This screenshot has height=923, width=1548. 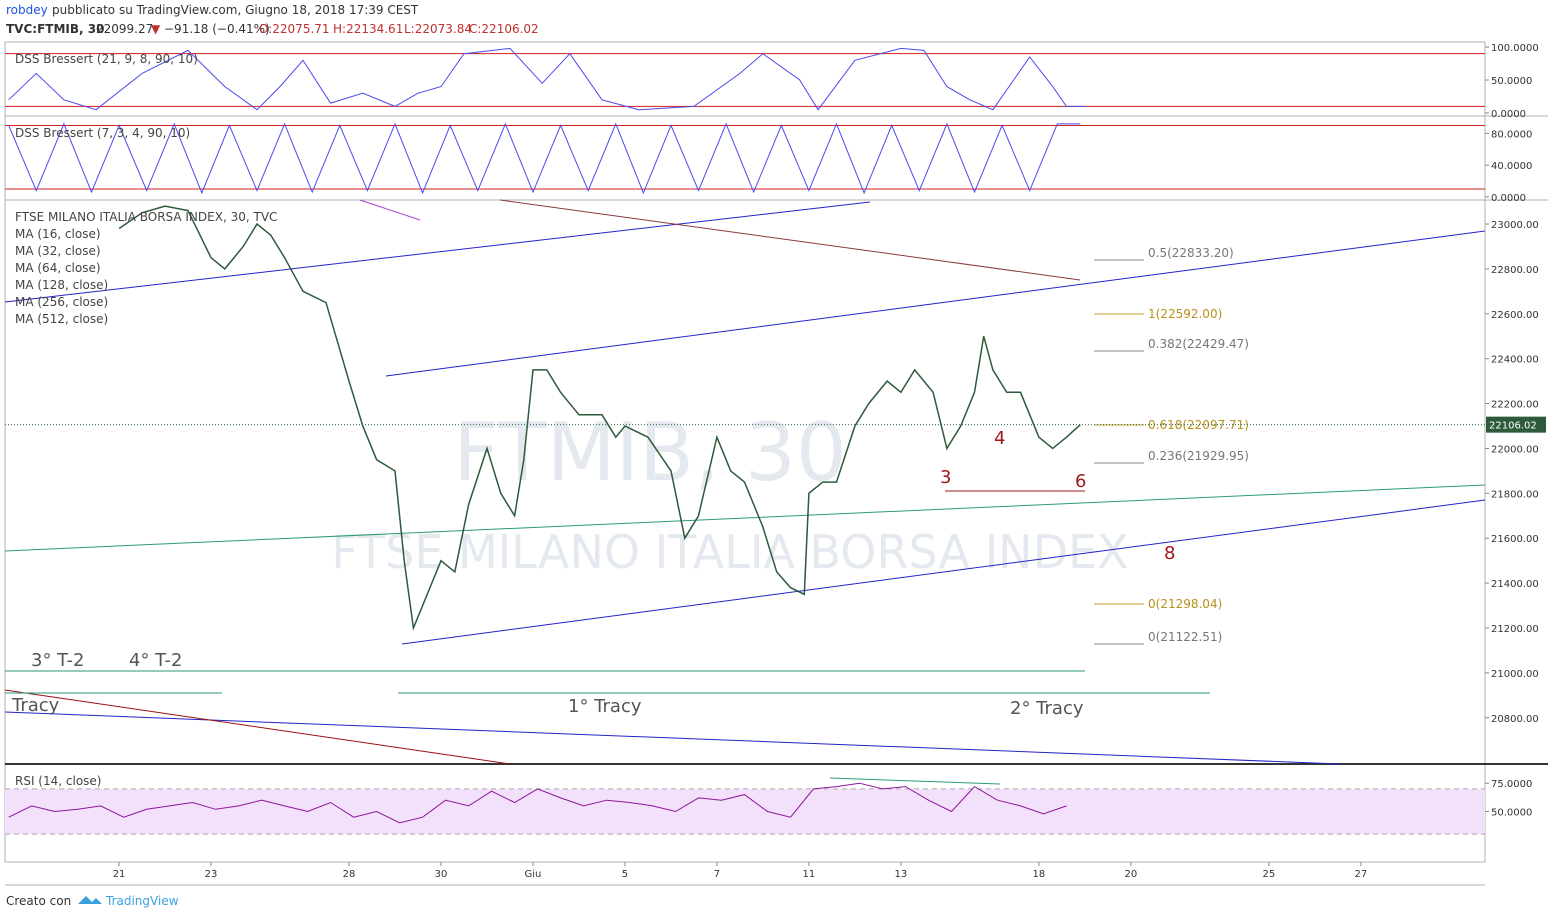 What do you see at coordinates (58, 268) in the screenshot?
I see `legend-entry: MA (64, close)` at bounding box center [58, 268].